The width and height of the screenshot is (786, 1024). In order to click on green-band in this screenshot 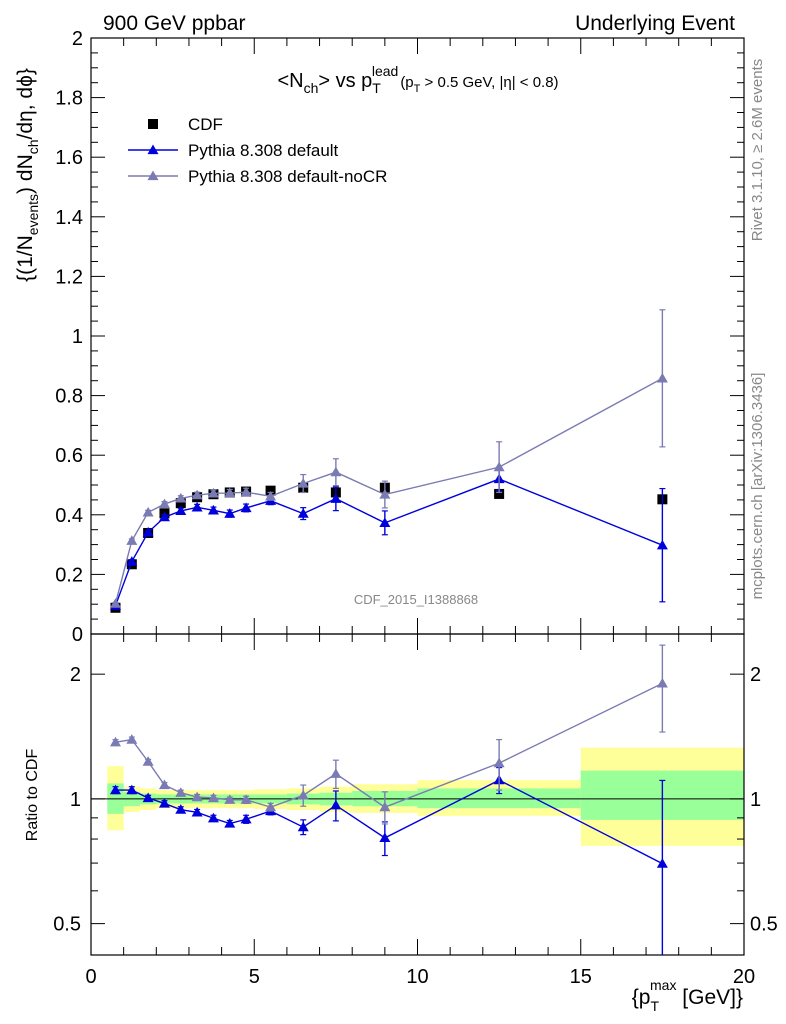, I will do `click(499, 798)`.